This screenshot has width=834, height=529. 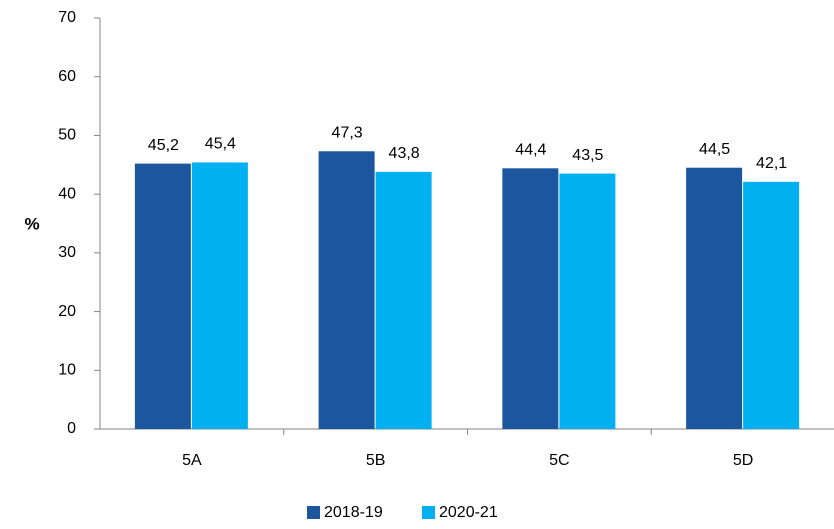 I want to click on x-tick-label: 5A, so click(x=192, y=460).